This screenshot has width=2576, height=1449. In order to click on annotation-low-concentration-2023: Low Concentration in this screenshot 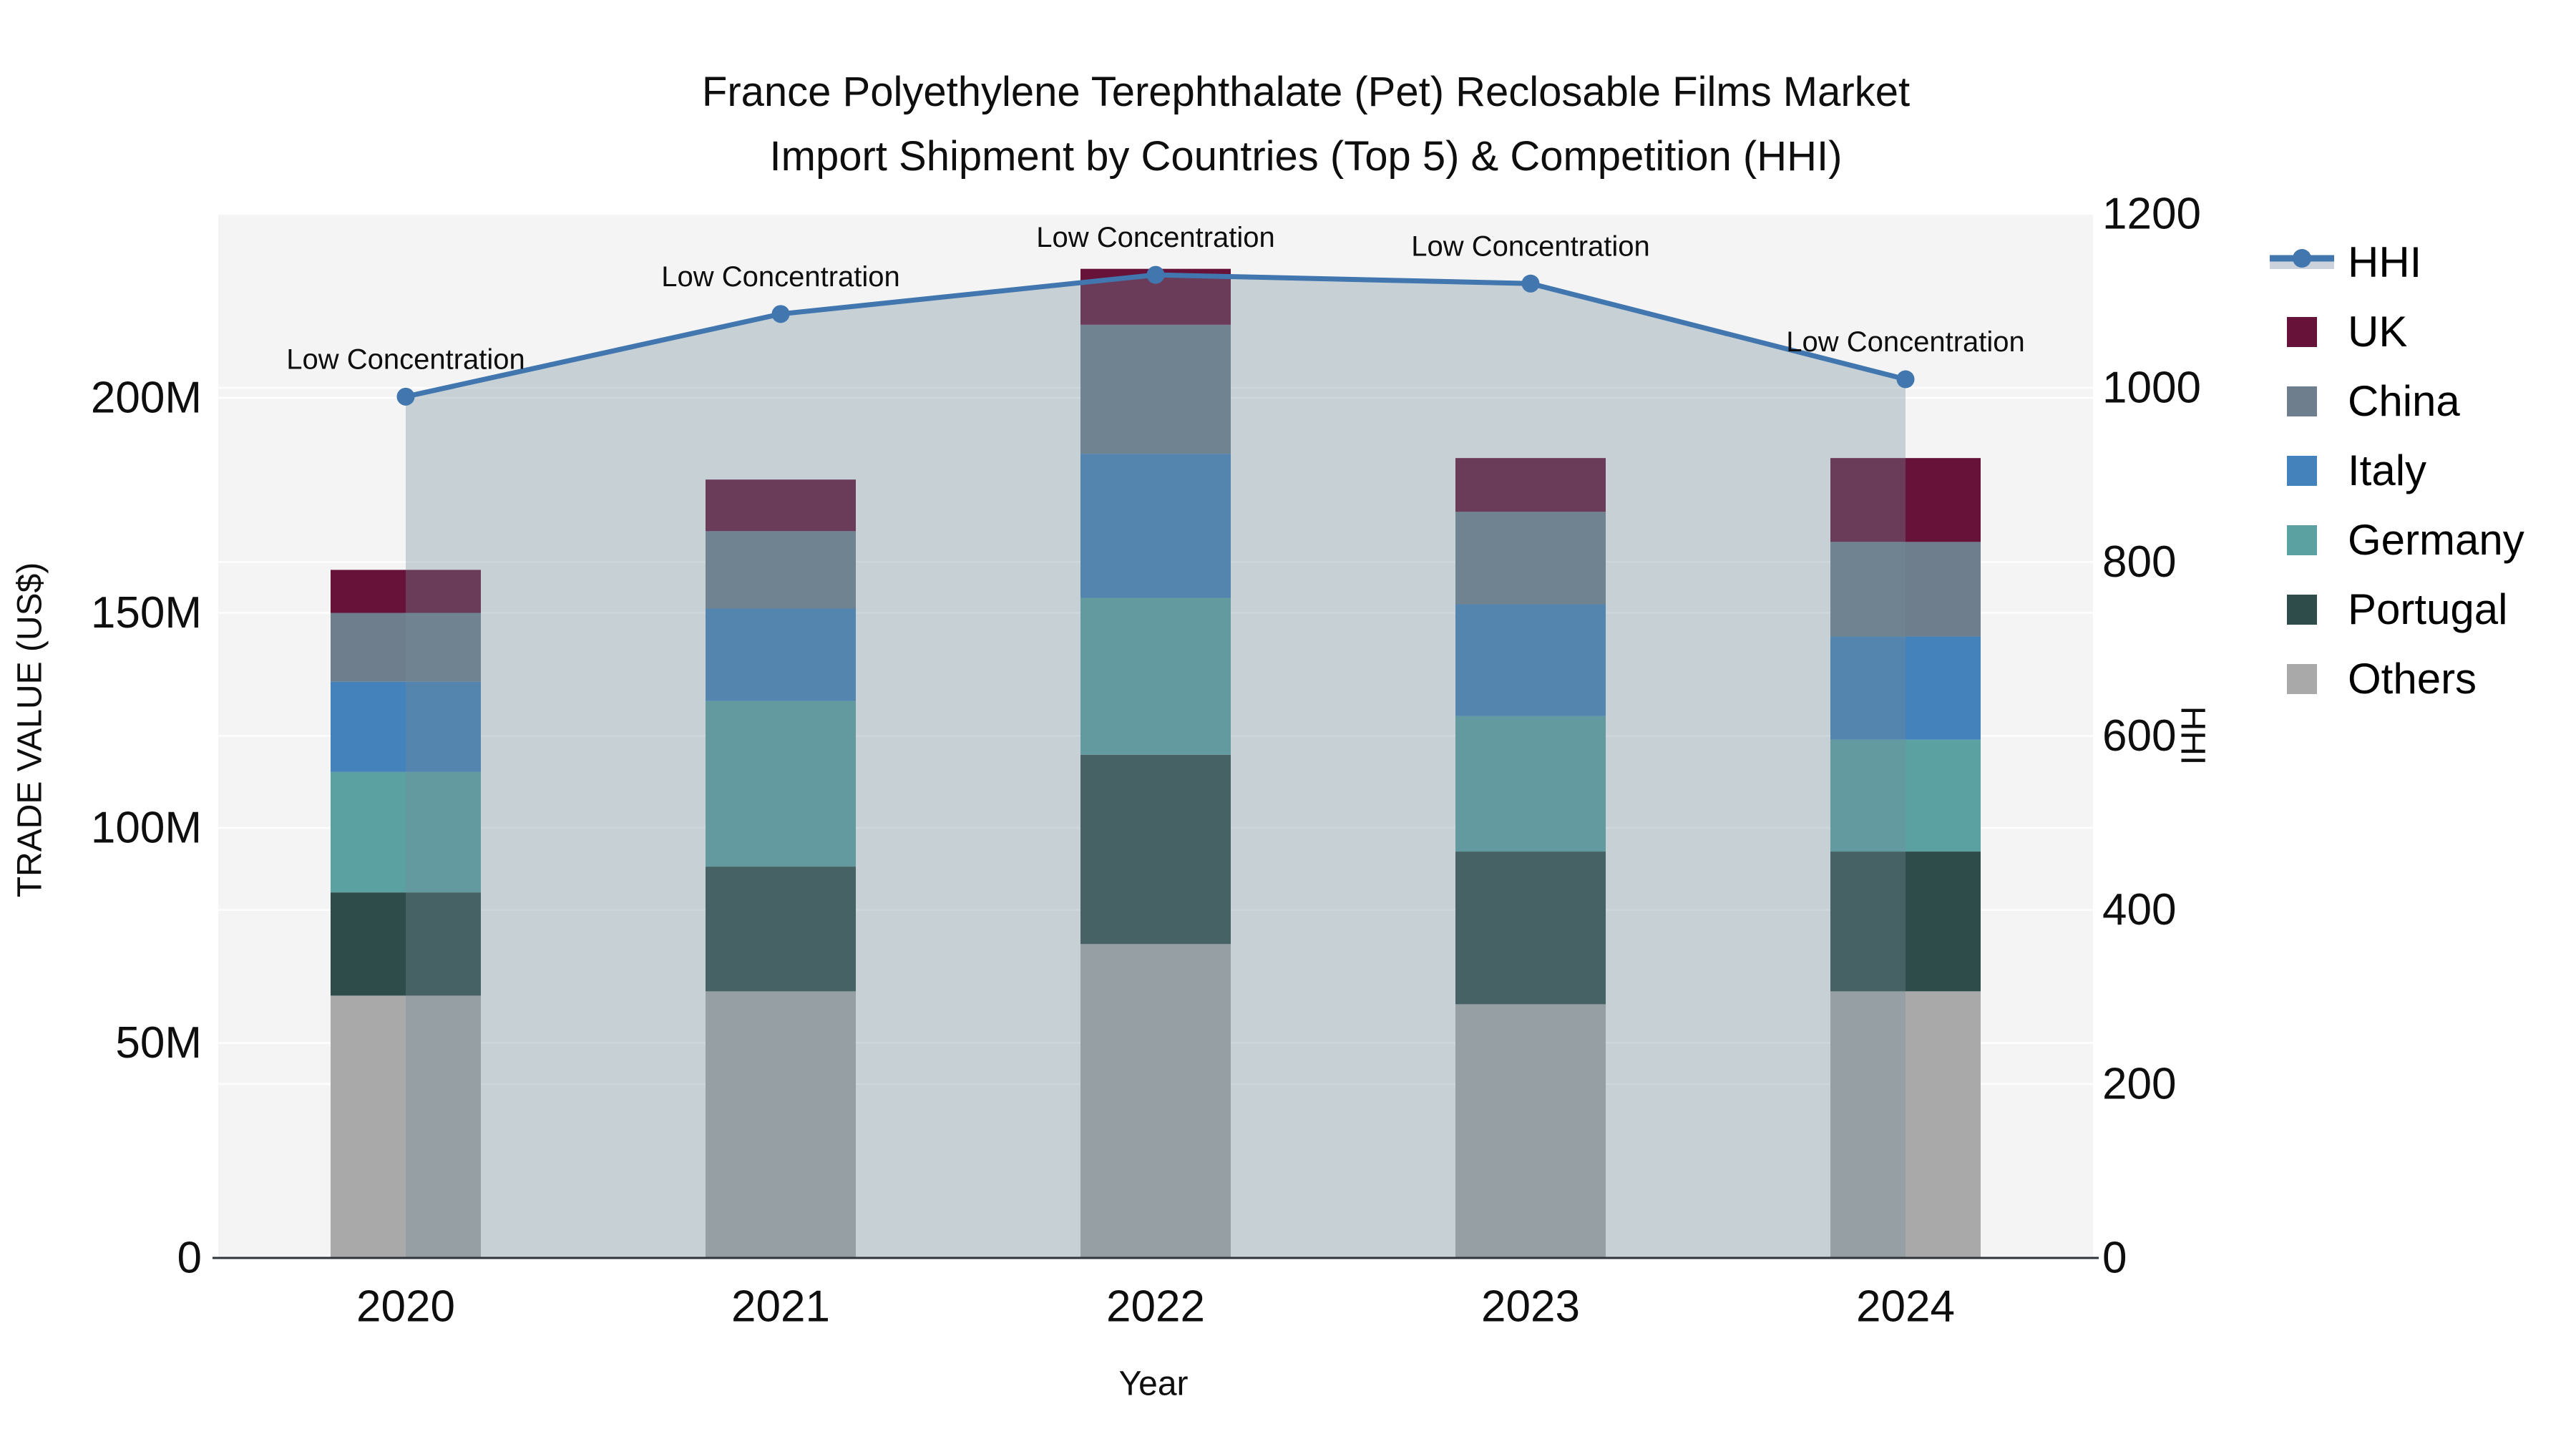, I will do `click(1530, 246)`.